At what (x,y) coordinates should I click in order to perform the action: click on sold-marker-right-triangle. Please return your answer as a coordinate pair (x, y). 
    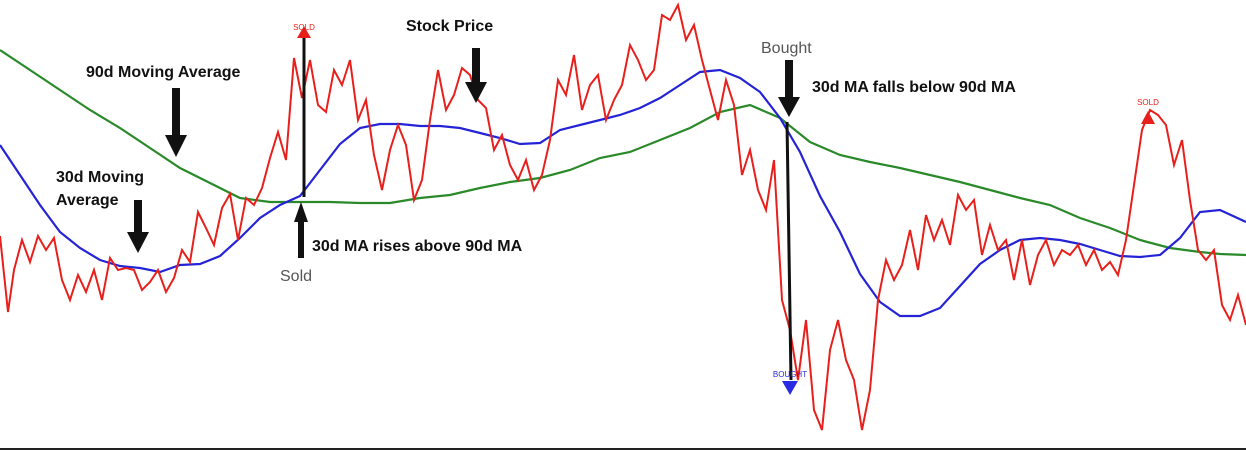
    Looking at the image, I should click on (1148, 117).